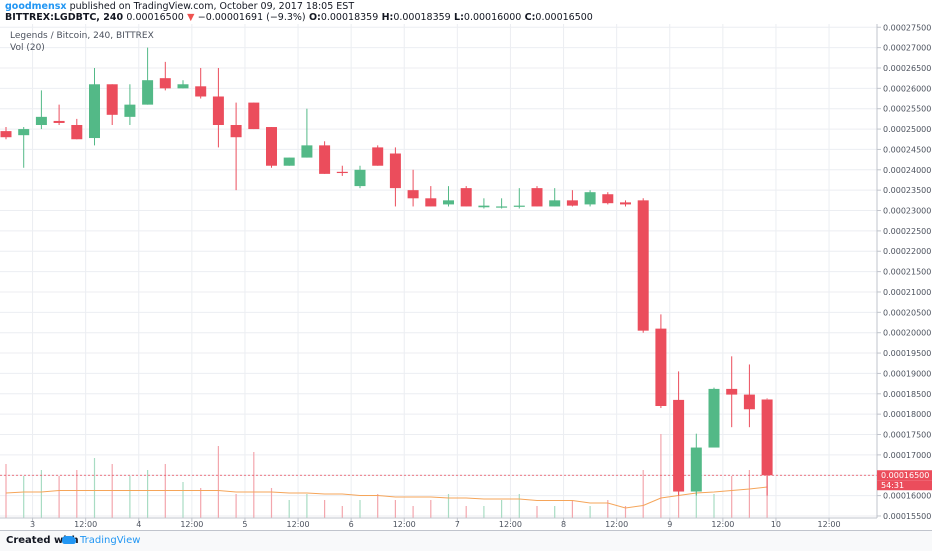 The width and height of the screenshot is (932, 551). I want to click on volume-ma-line, so click(386, 497).